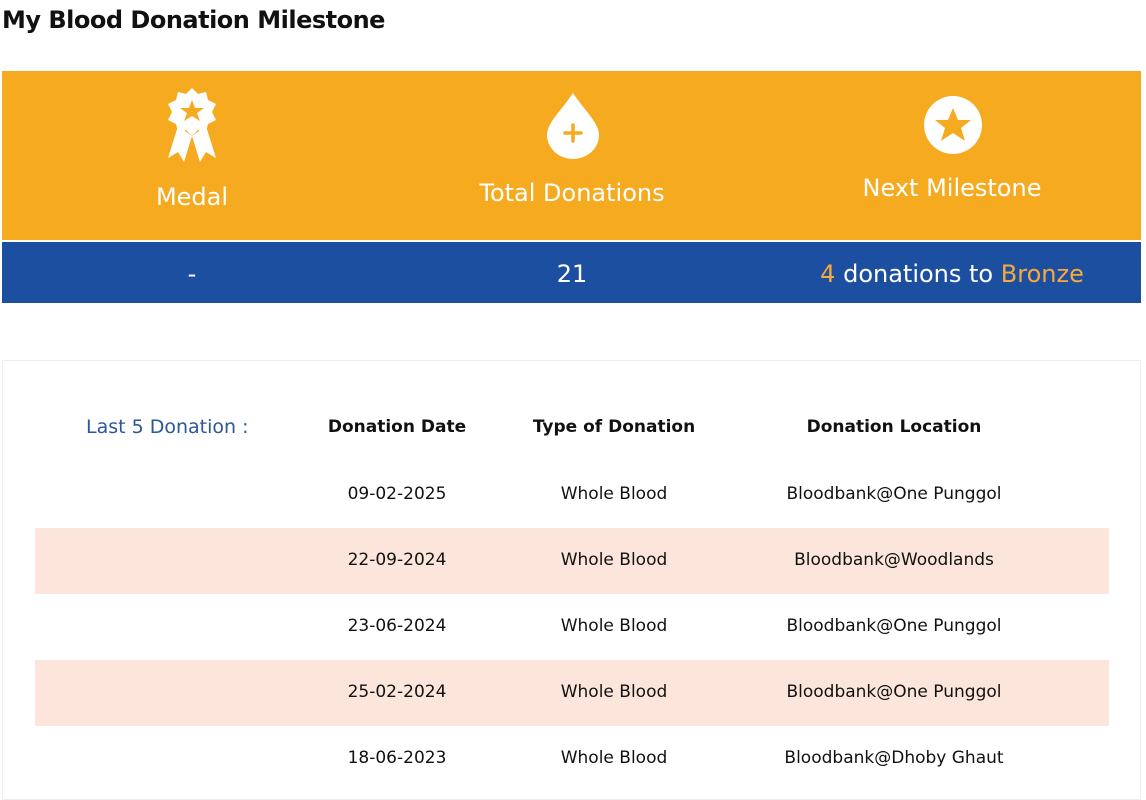 The width and height of the screenshot is (1146, 800). I want to click on table-cell: 09-02-2025, so click(397, 494).